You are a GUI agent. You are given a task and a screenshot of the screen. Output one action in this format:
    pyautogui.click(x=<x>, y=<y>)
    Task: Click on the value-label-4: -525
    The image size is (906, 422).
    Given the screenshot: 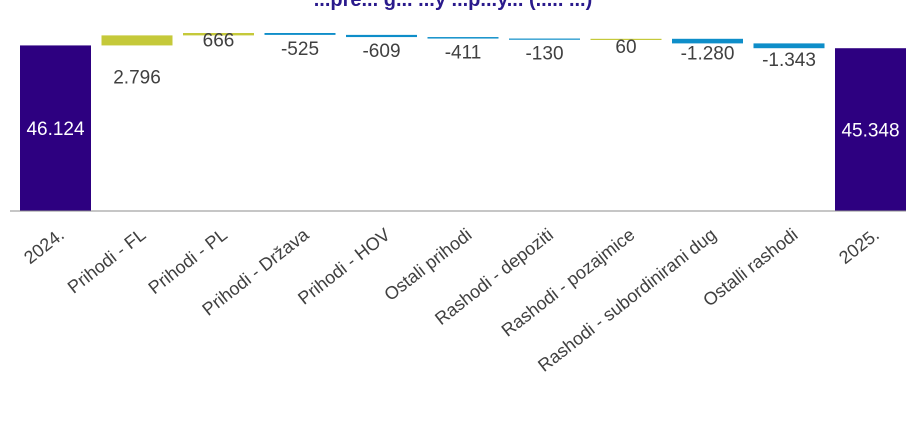 What is the action you would take?
    pyautogui.click(x=300, y=49)
    